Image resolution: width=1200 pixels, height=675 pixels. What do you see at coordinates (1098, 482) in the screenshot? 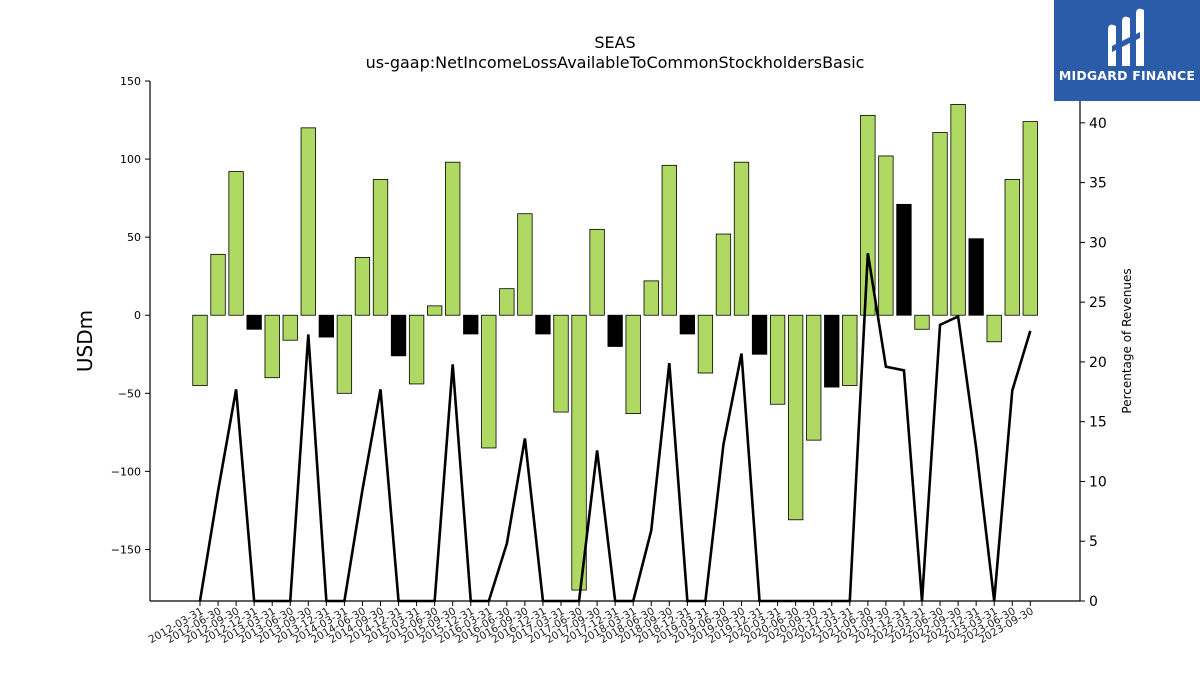
I see `y2-tick-label: 10` at bounding box center [1098, 482].